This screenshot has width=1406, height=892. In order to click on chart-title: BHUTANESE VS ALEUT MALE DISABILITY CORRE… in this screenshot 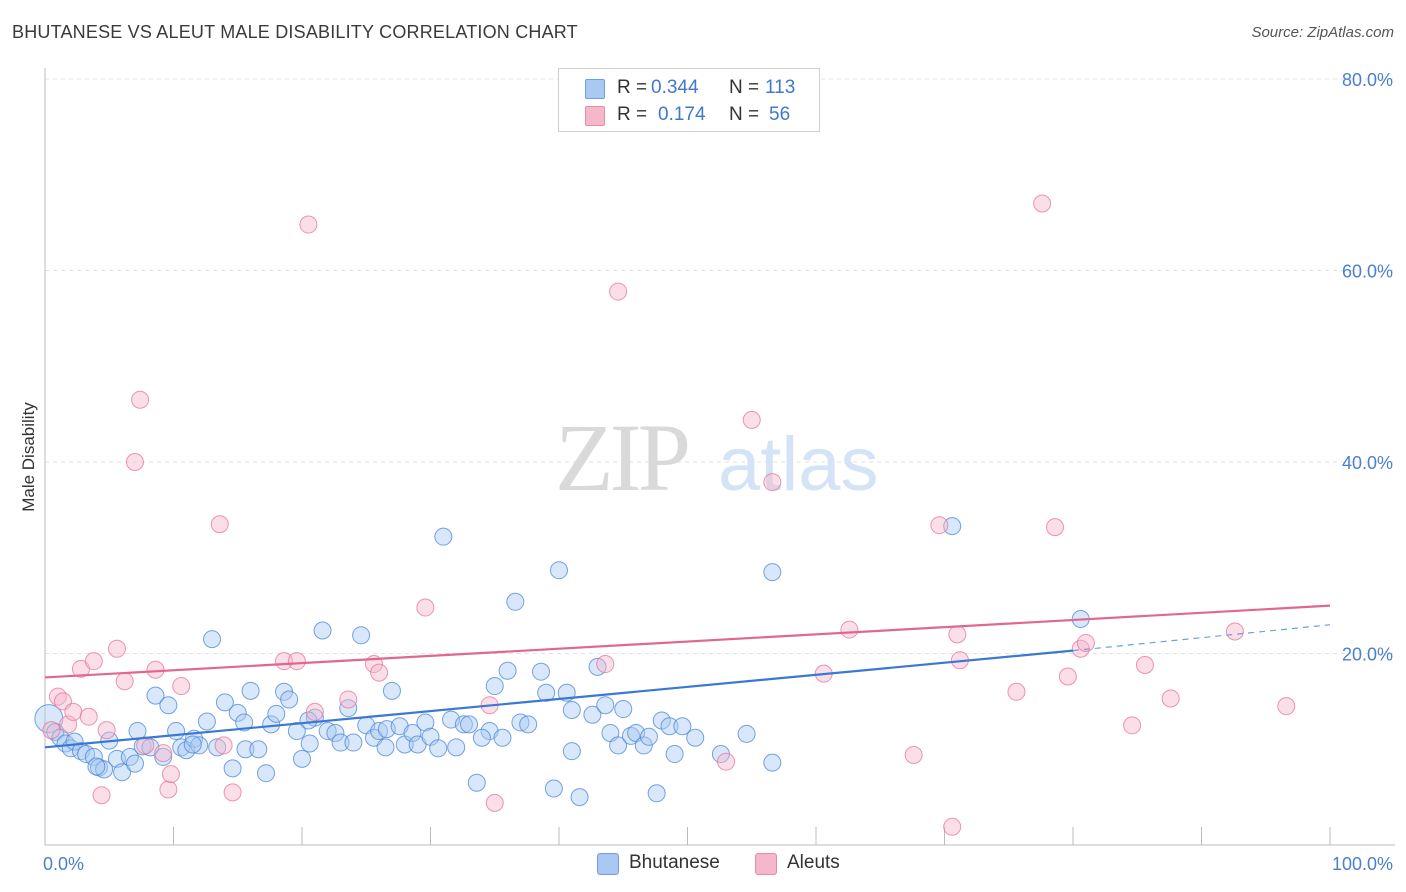, I will do `click(295, 32)`.